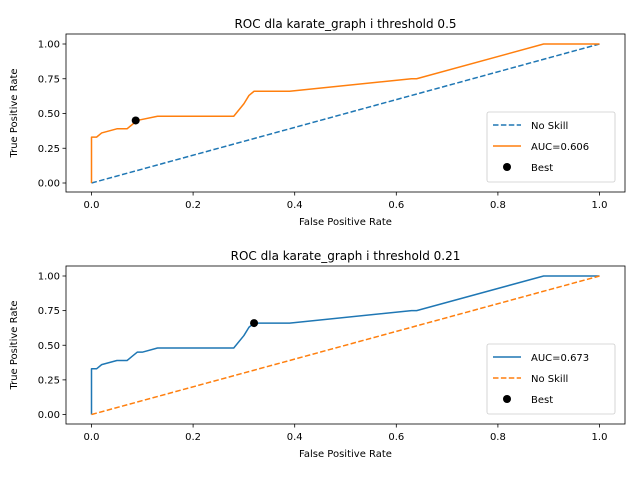 Image resolution: width=640 pixels, height=480 pixels. I want to click on legend-label: AUC=0.606, so click(560, 147).